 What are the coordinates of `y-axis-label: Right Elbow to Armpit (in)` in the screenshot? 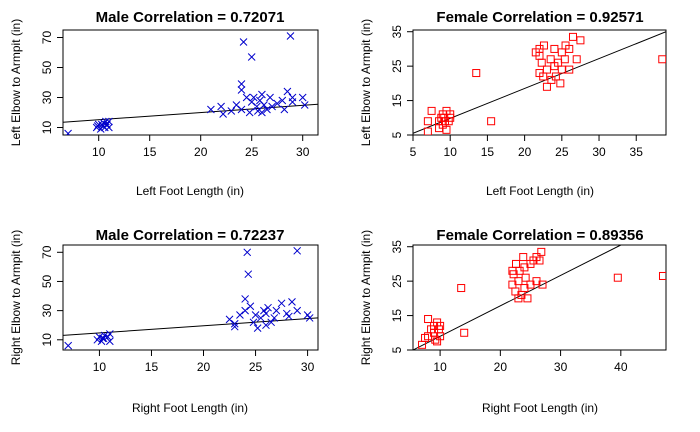 It's located at (366, 297).